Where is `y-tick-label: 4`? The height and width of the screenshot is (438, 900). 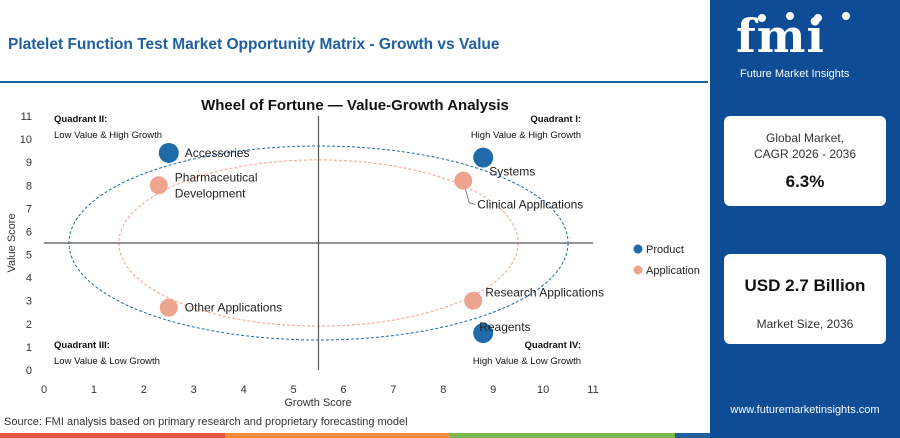
y-tick-label: 4 is located at coordinates (29, 279).